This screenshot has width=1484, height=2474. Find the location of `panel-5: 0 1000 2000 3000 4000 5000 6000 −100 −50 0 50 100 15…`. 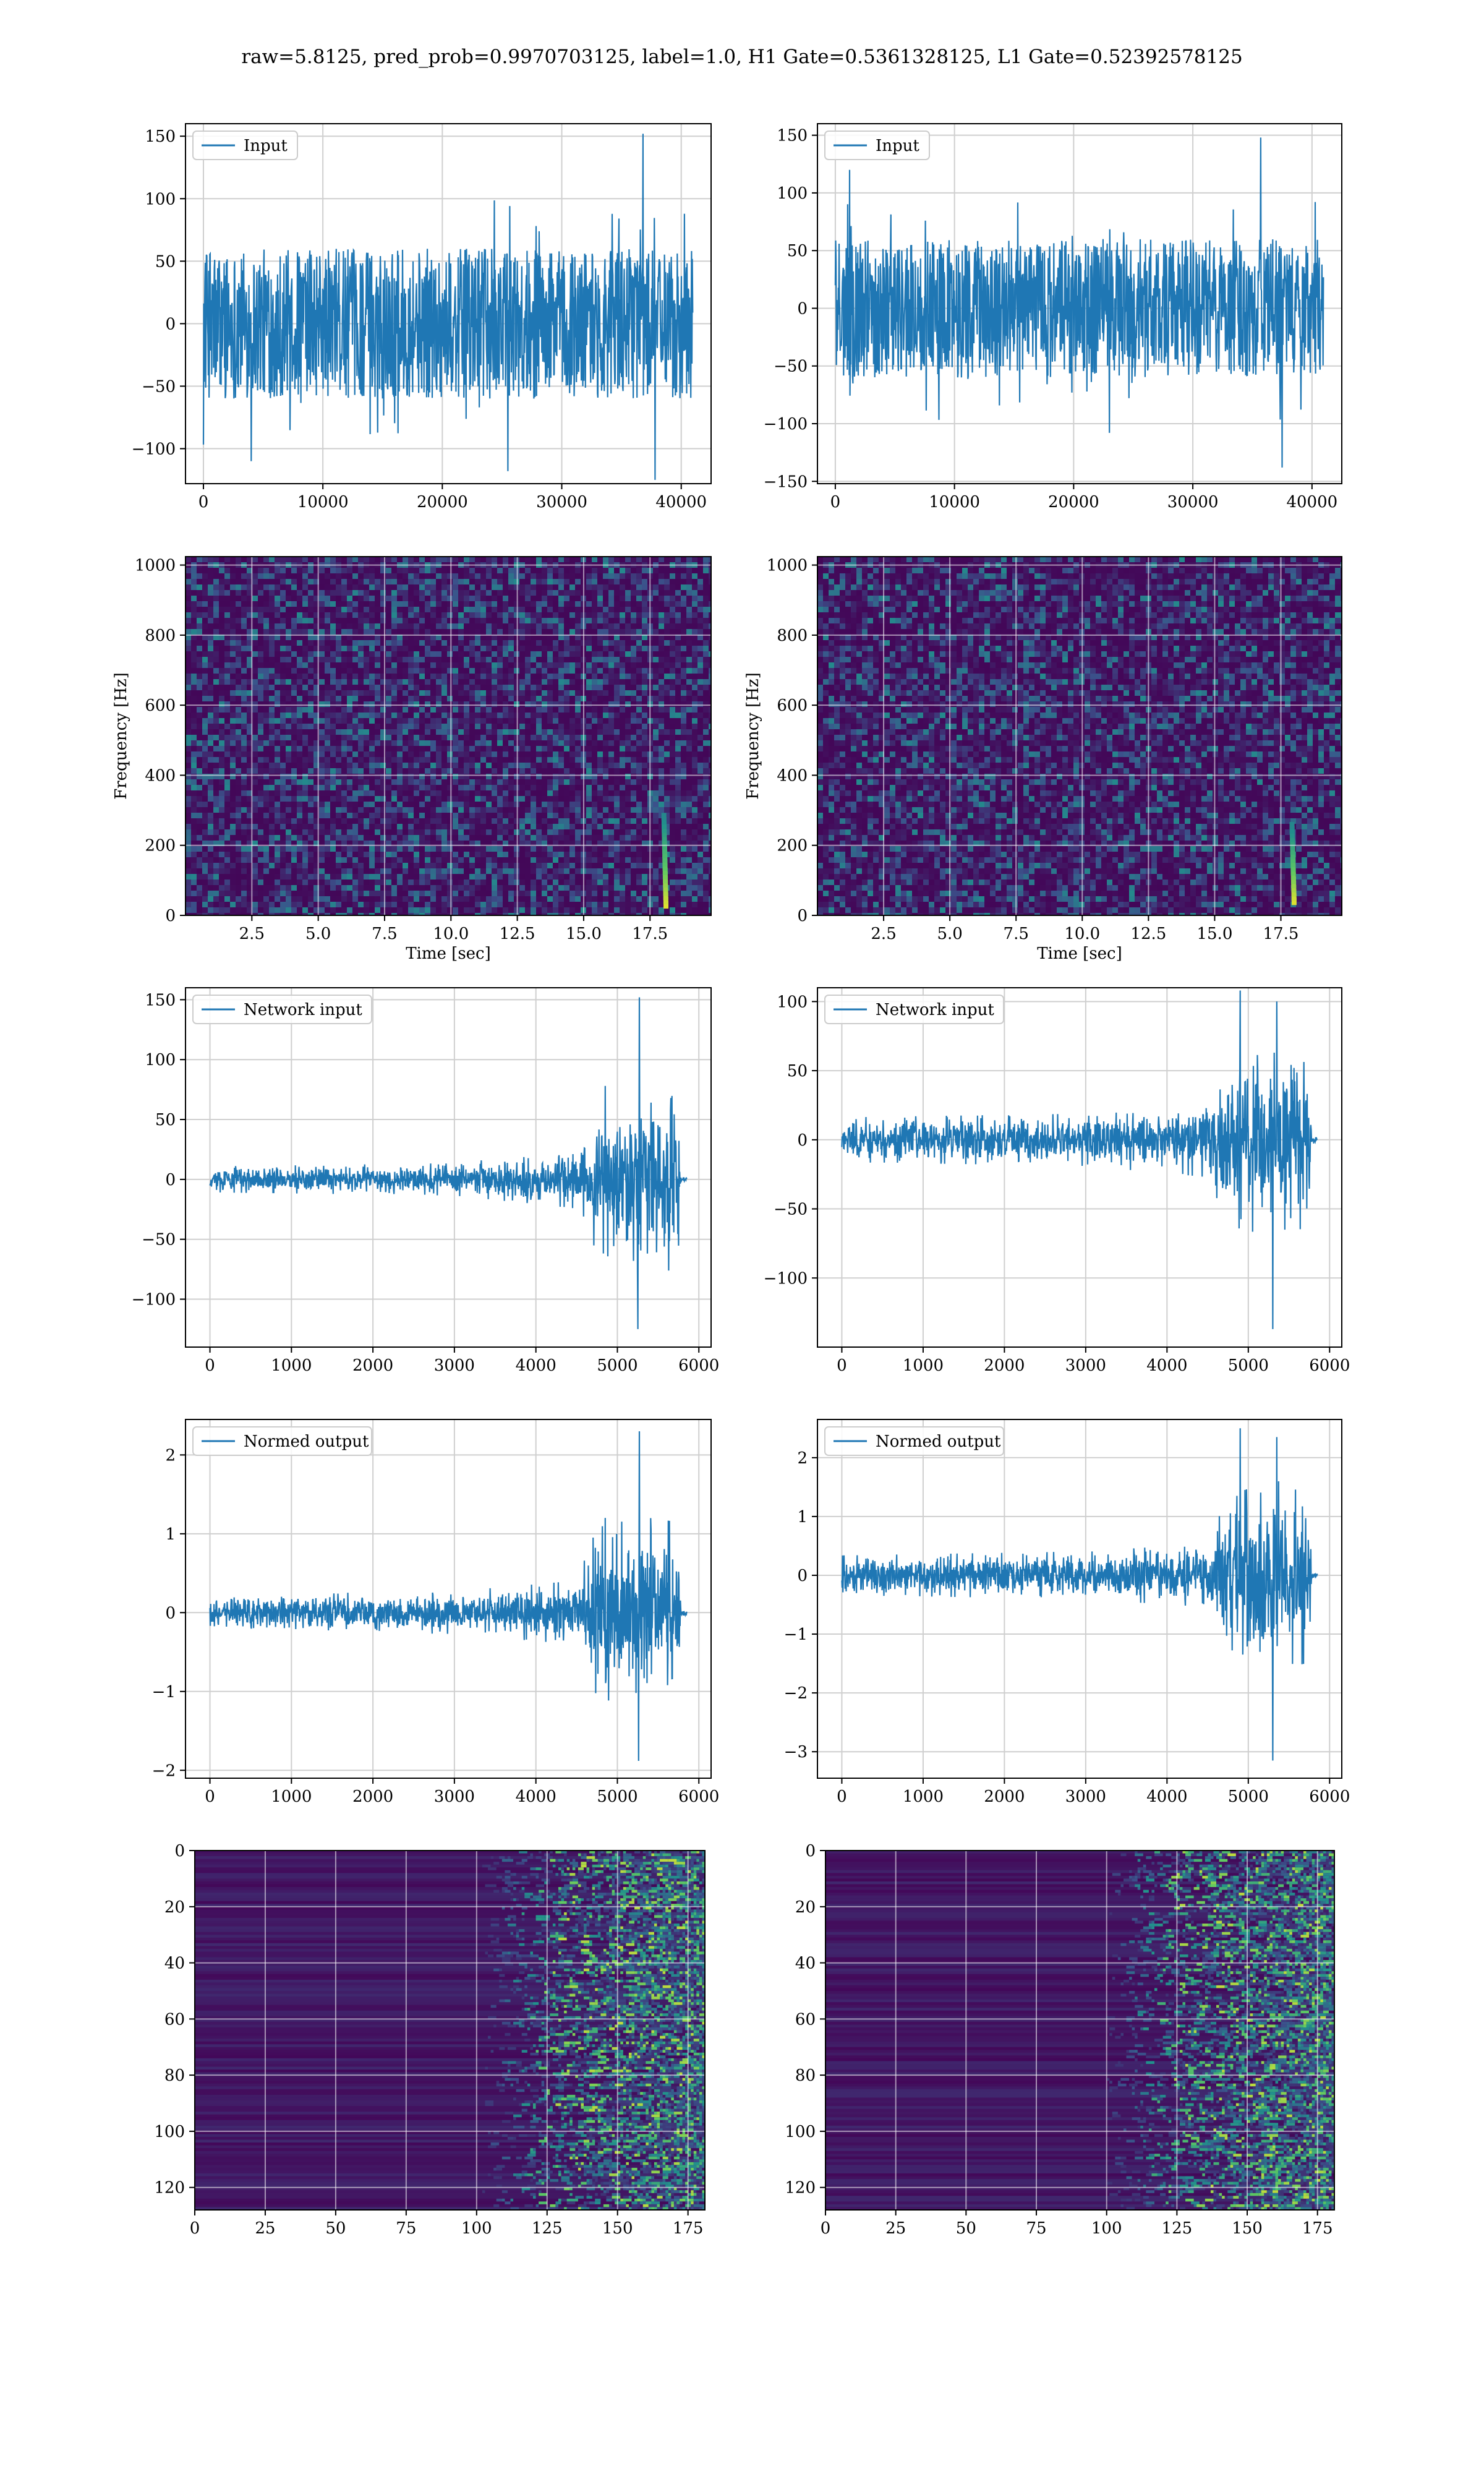

panel-5: 0 1000 2000 3000 4000 5000 6000 −100 −50 0 50 100 15… is located at coordinates (425, 1181).